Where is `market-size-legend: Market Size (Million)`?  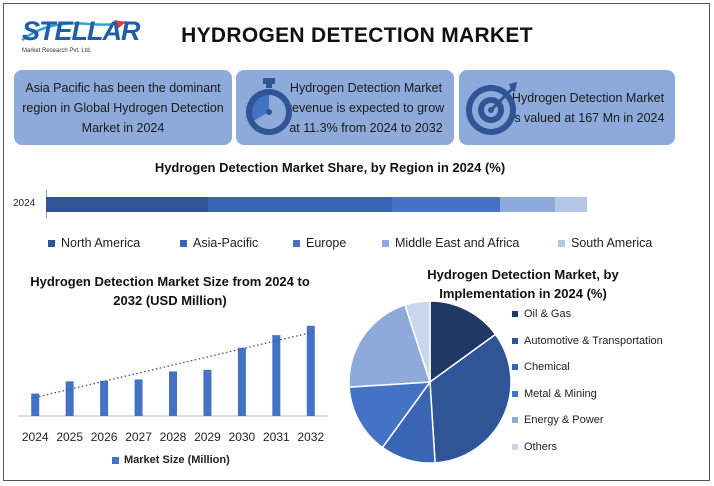
market-size-legend: Market Size (Million) is located at coordinates (171, 460).